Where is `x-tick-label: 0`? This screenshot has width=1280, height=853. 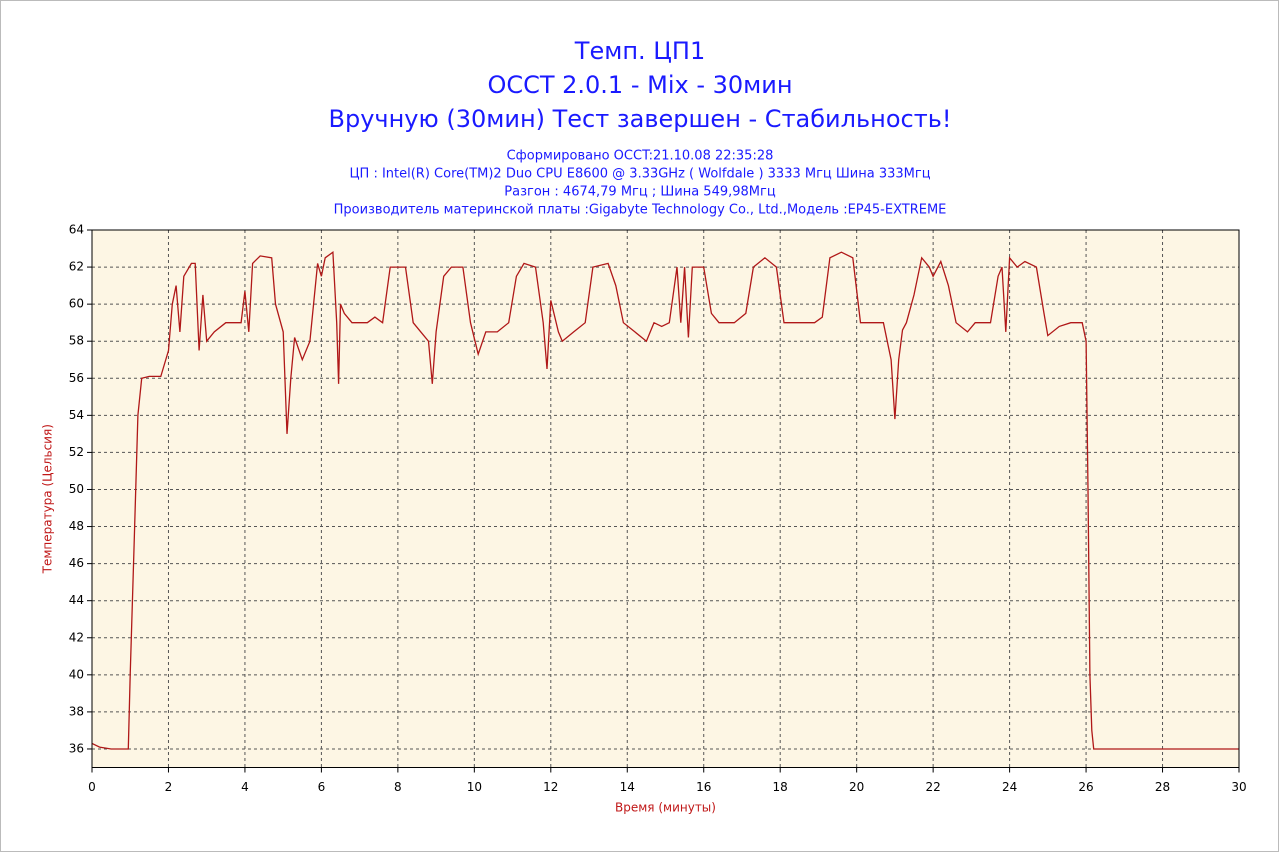
x-tick-label: 0 is located at coordinates (92, 787).